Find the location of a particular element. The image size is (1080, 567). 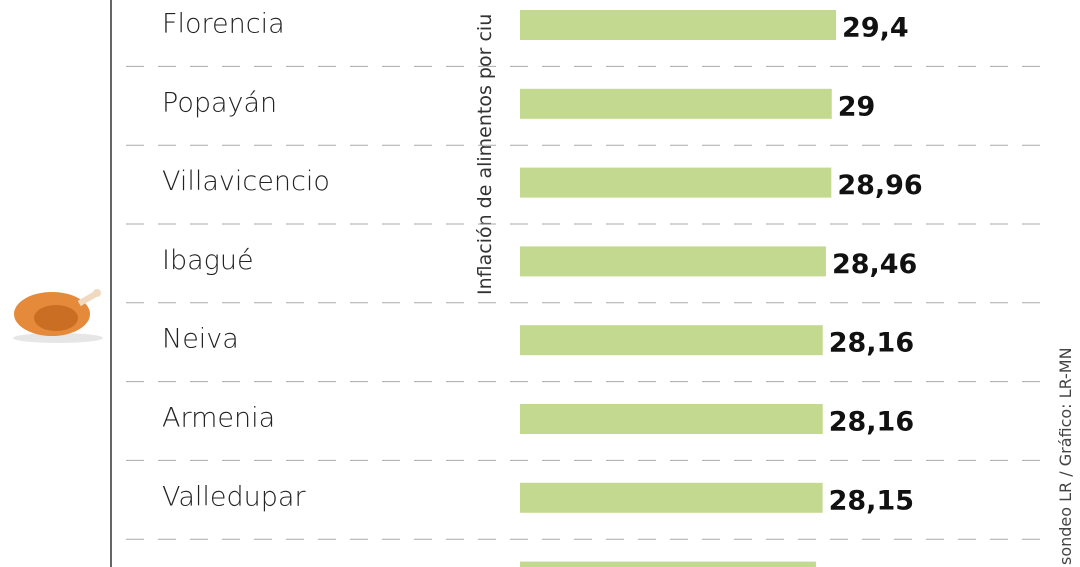

category-label: Valledupar is located at coordinates (234, 496).